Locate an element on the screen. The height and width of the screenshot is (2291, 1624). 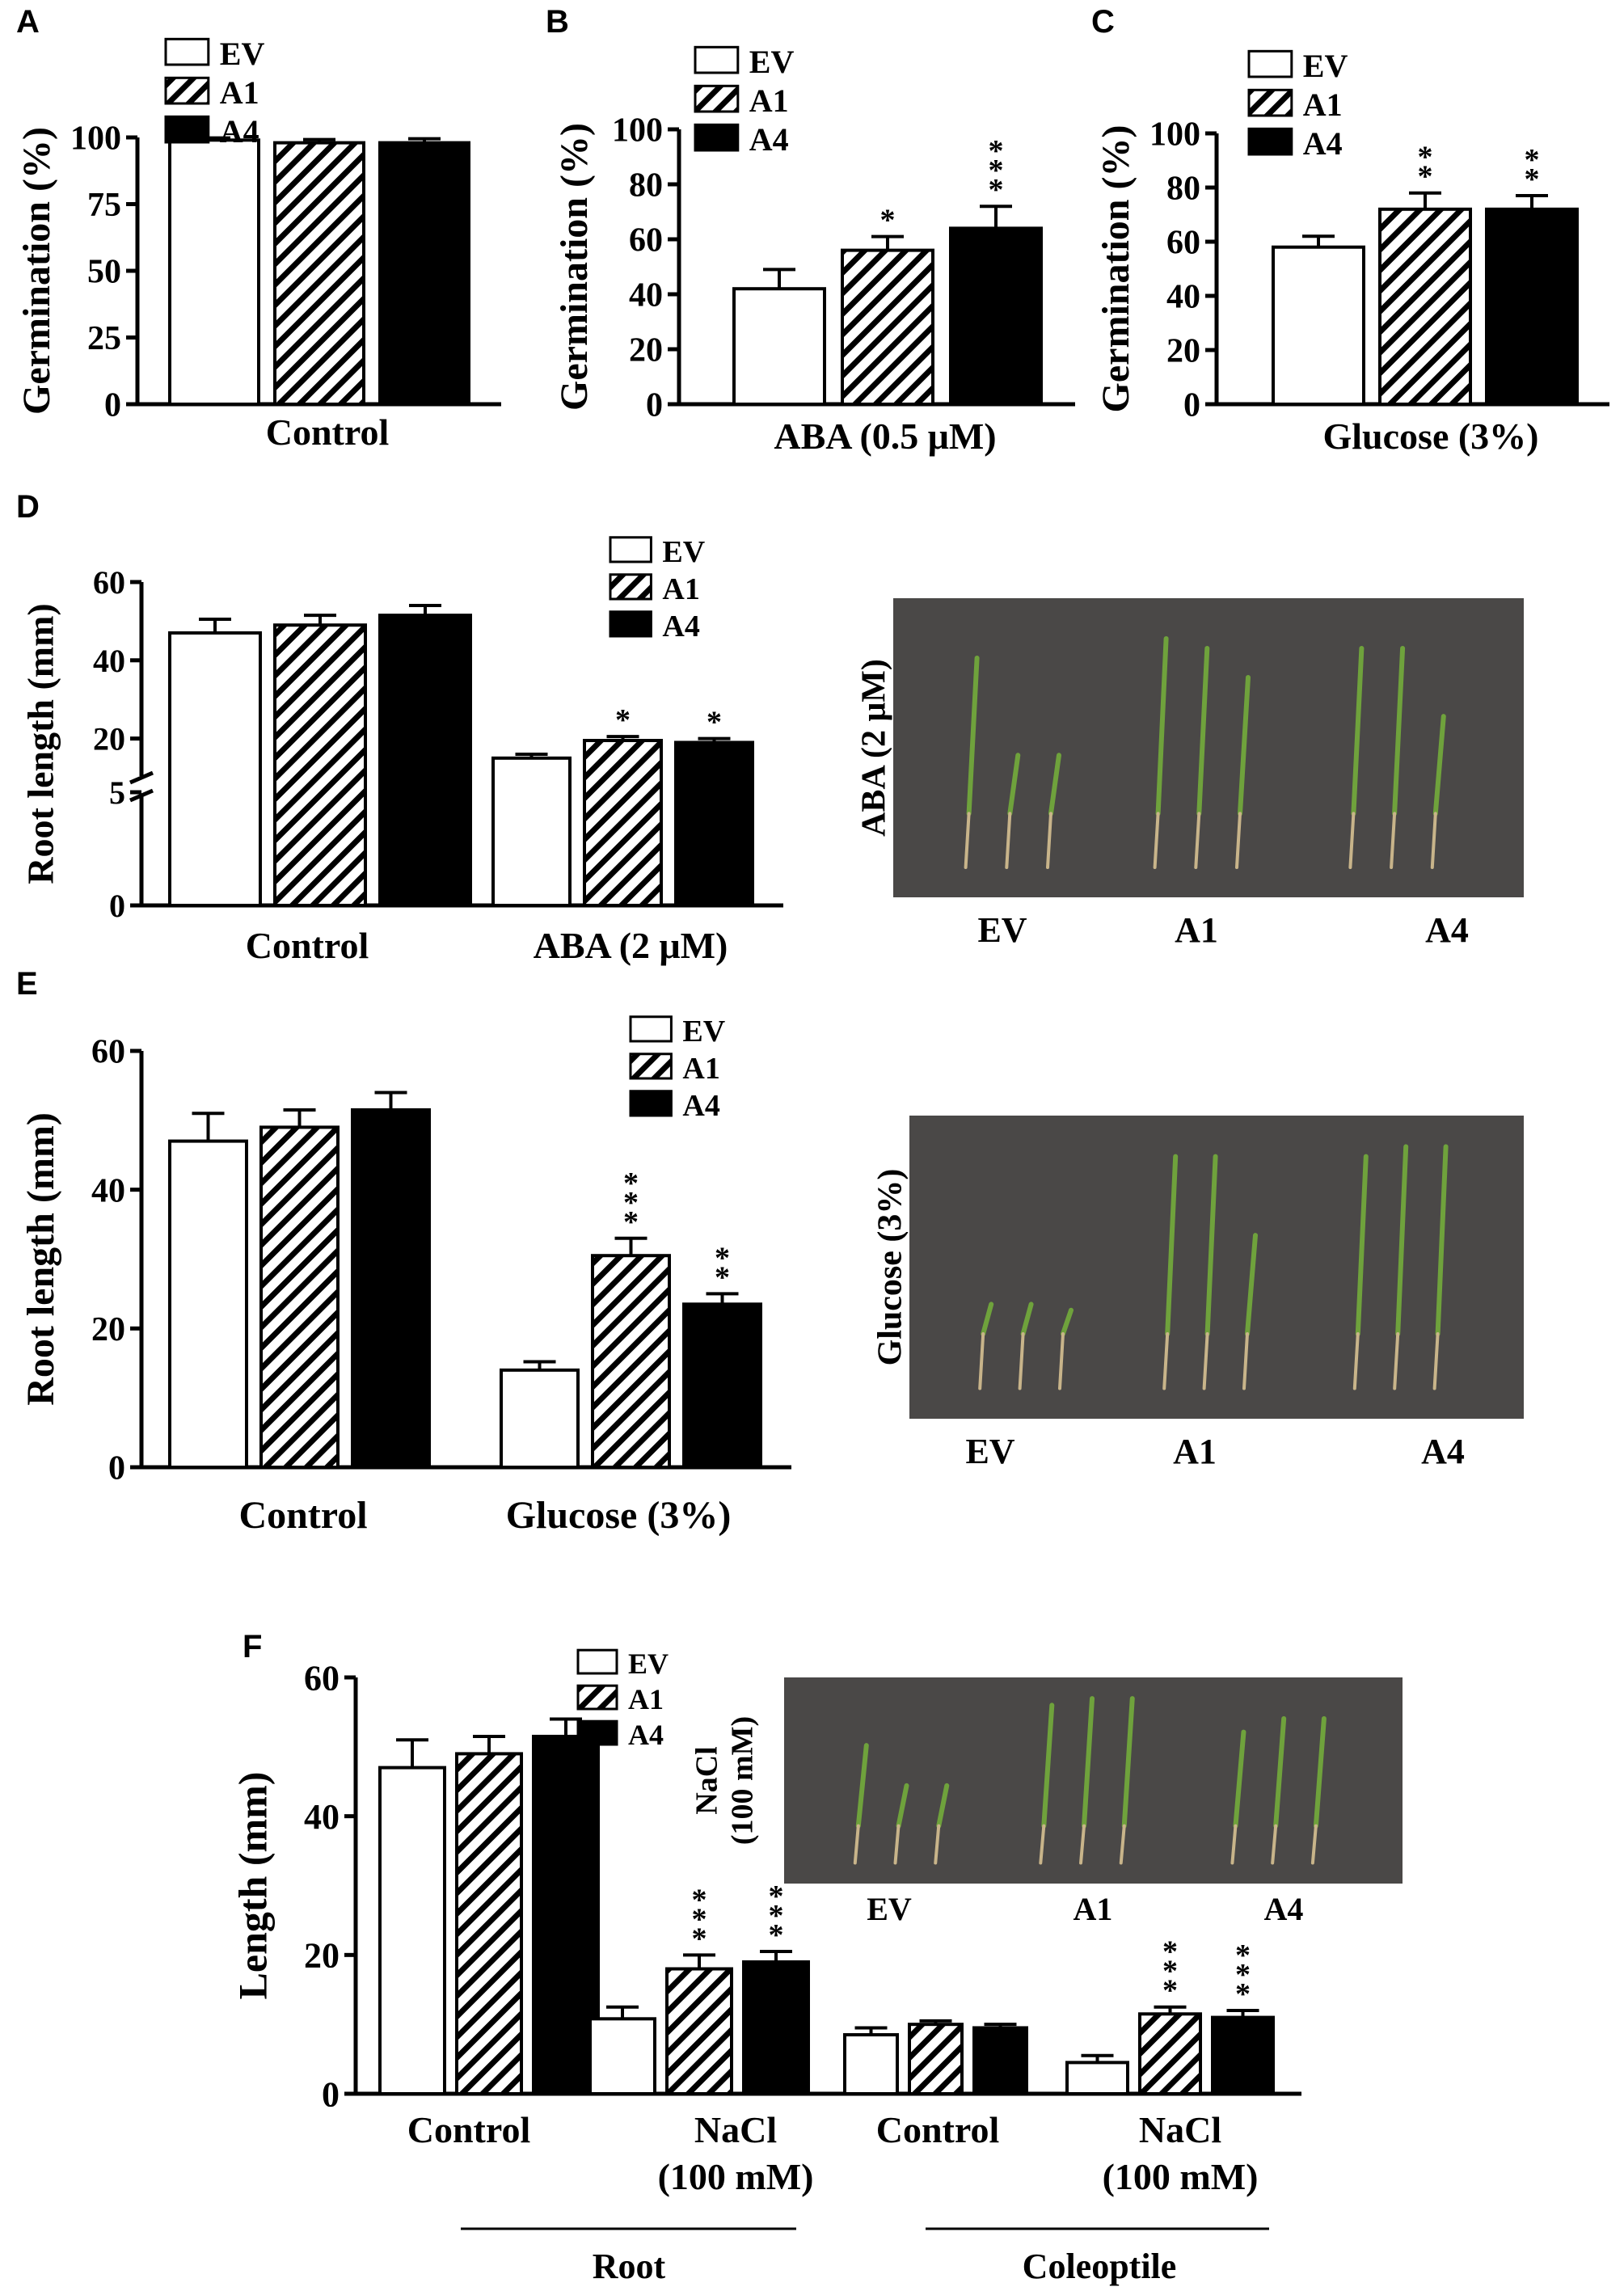
seedling-photo-d: ABA (2 μM) EV A1 A4 is located at coordinates (1190, 774).